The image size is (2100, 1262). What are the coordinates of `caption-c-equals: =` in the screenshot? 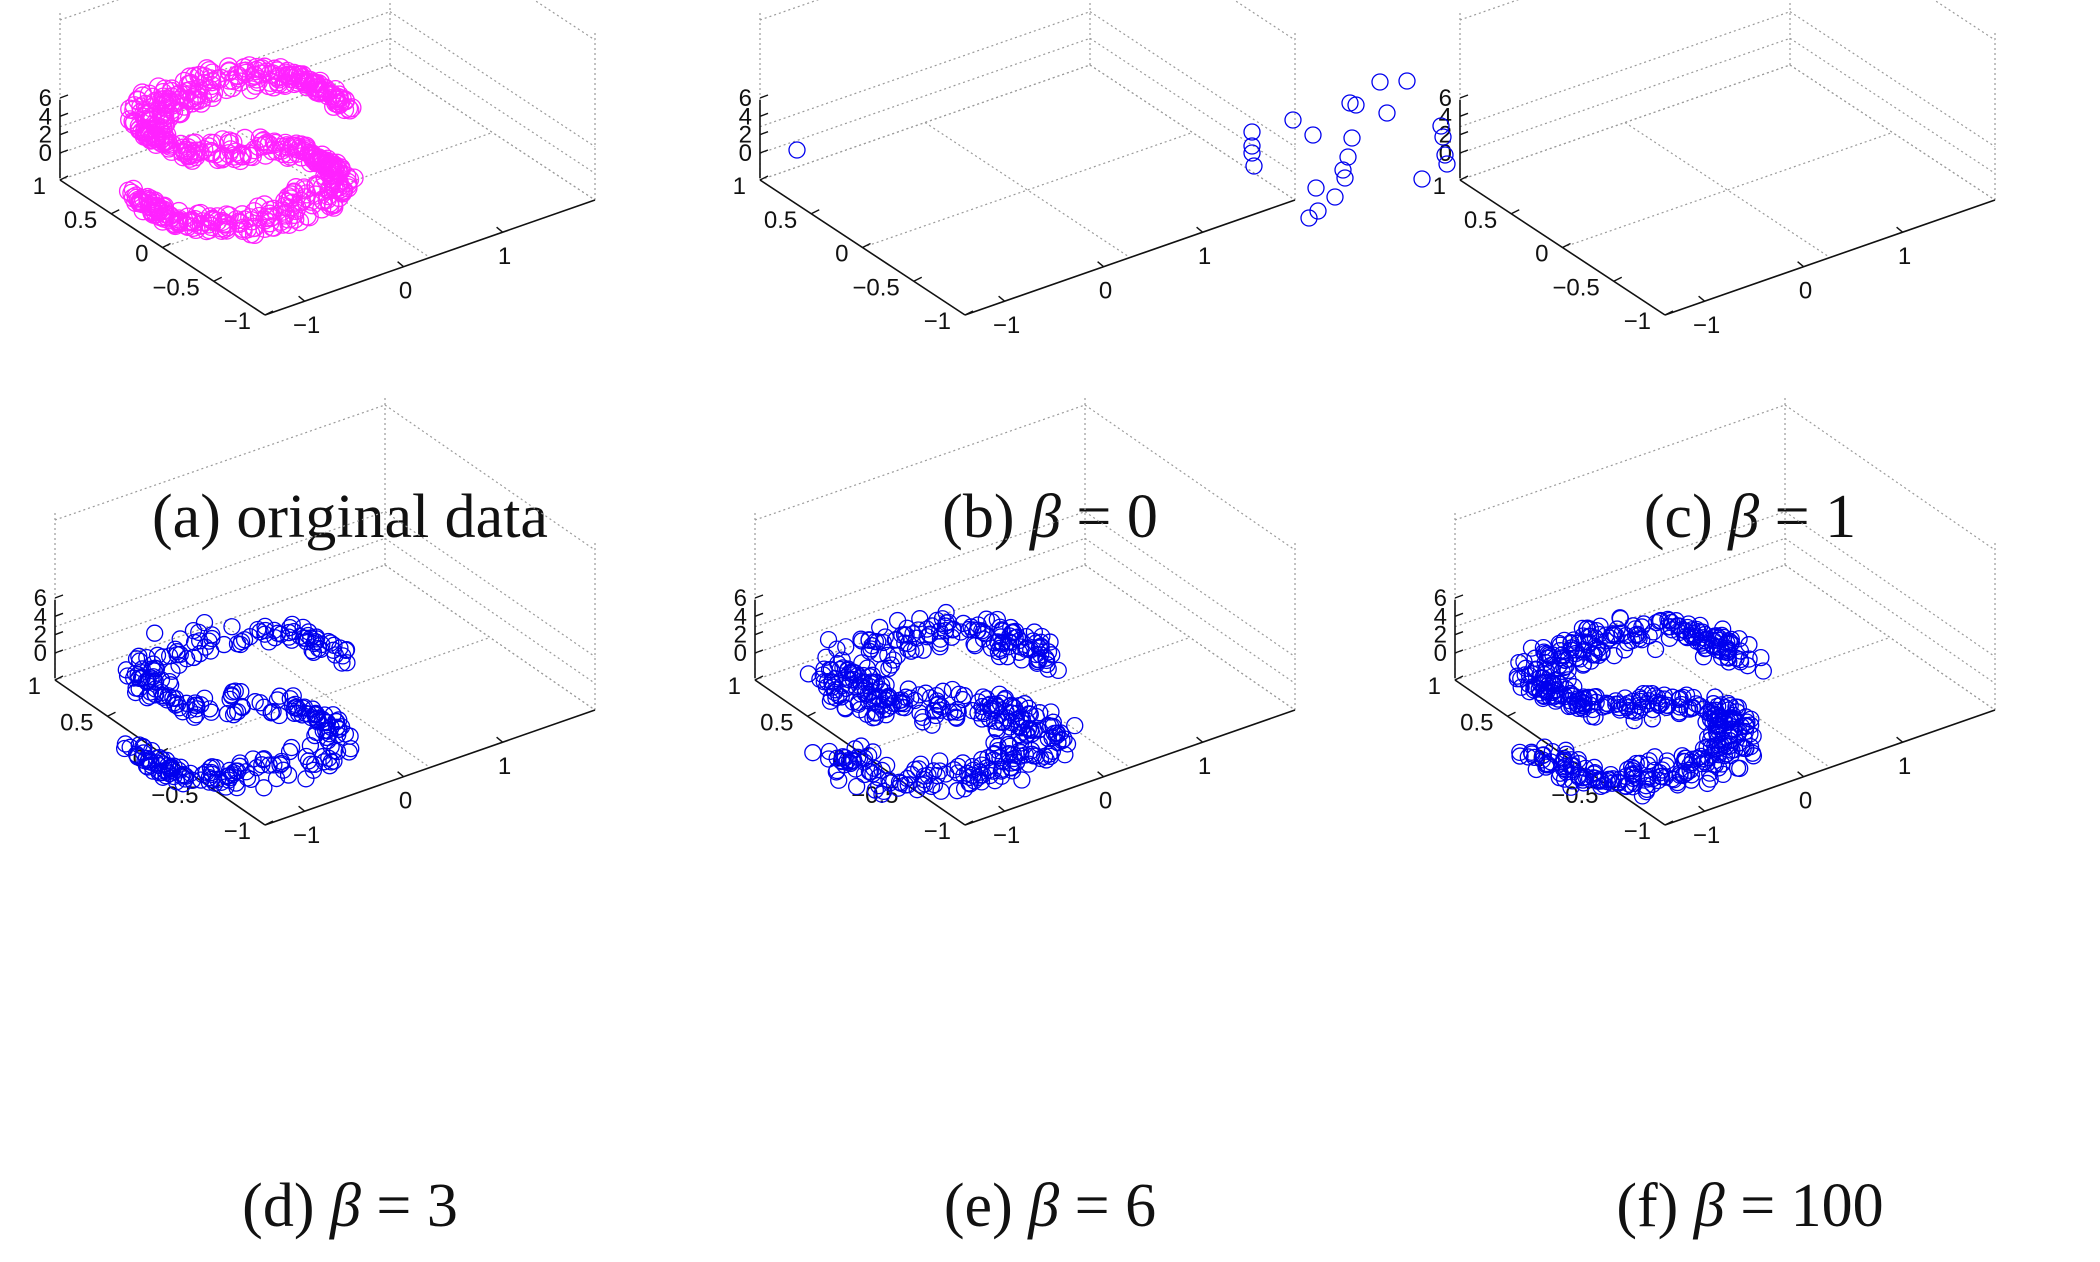 It's located at (1792, 517).